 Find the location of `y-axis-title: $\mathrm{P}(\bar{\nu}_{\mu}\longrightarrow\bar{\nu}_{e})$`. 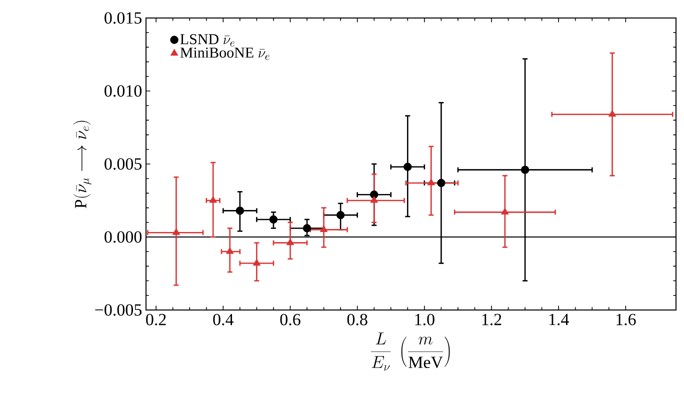

y-axis-title: $\mathrm{P}(\bar{\nu}_{\mu}\longrightarrow\bar{\nu}_{e})$ is located at coordinates (82, 164).